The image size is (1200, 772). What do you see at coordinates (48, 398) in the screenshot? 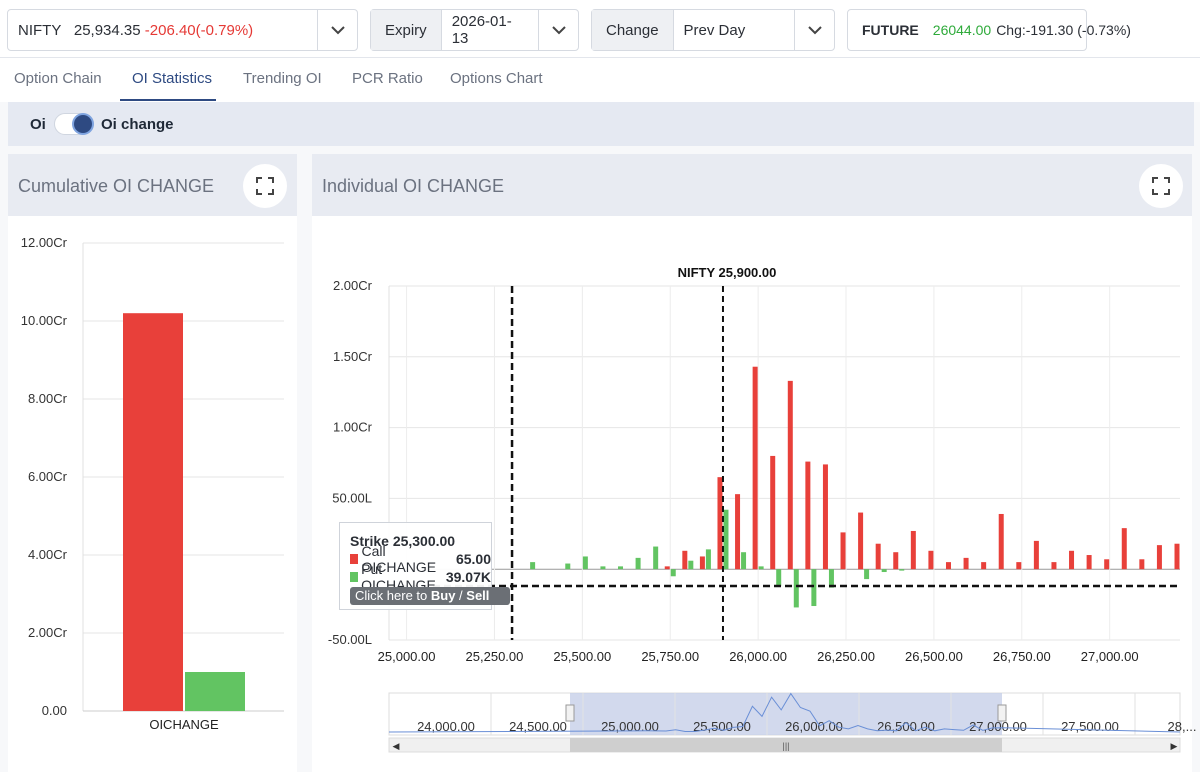
I see `y-tick-label: 8.00Cr` at bounding box center [48, 398].